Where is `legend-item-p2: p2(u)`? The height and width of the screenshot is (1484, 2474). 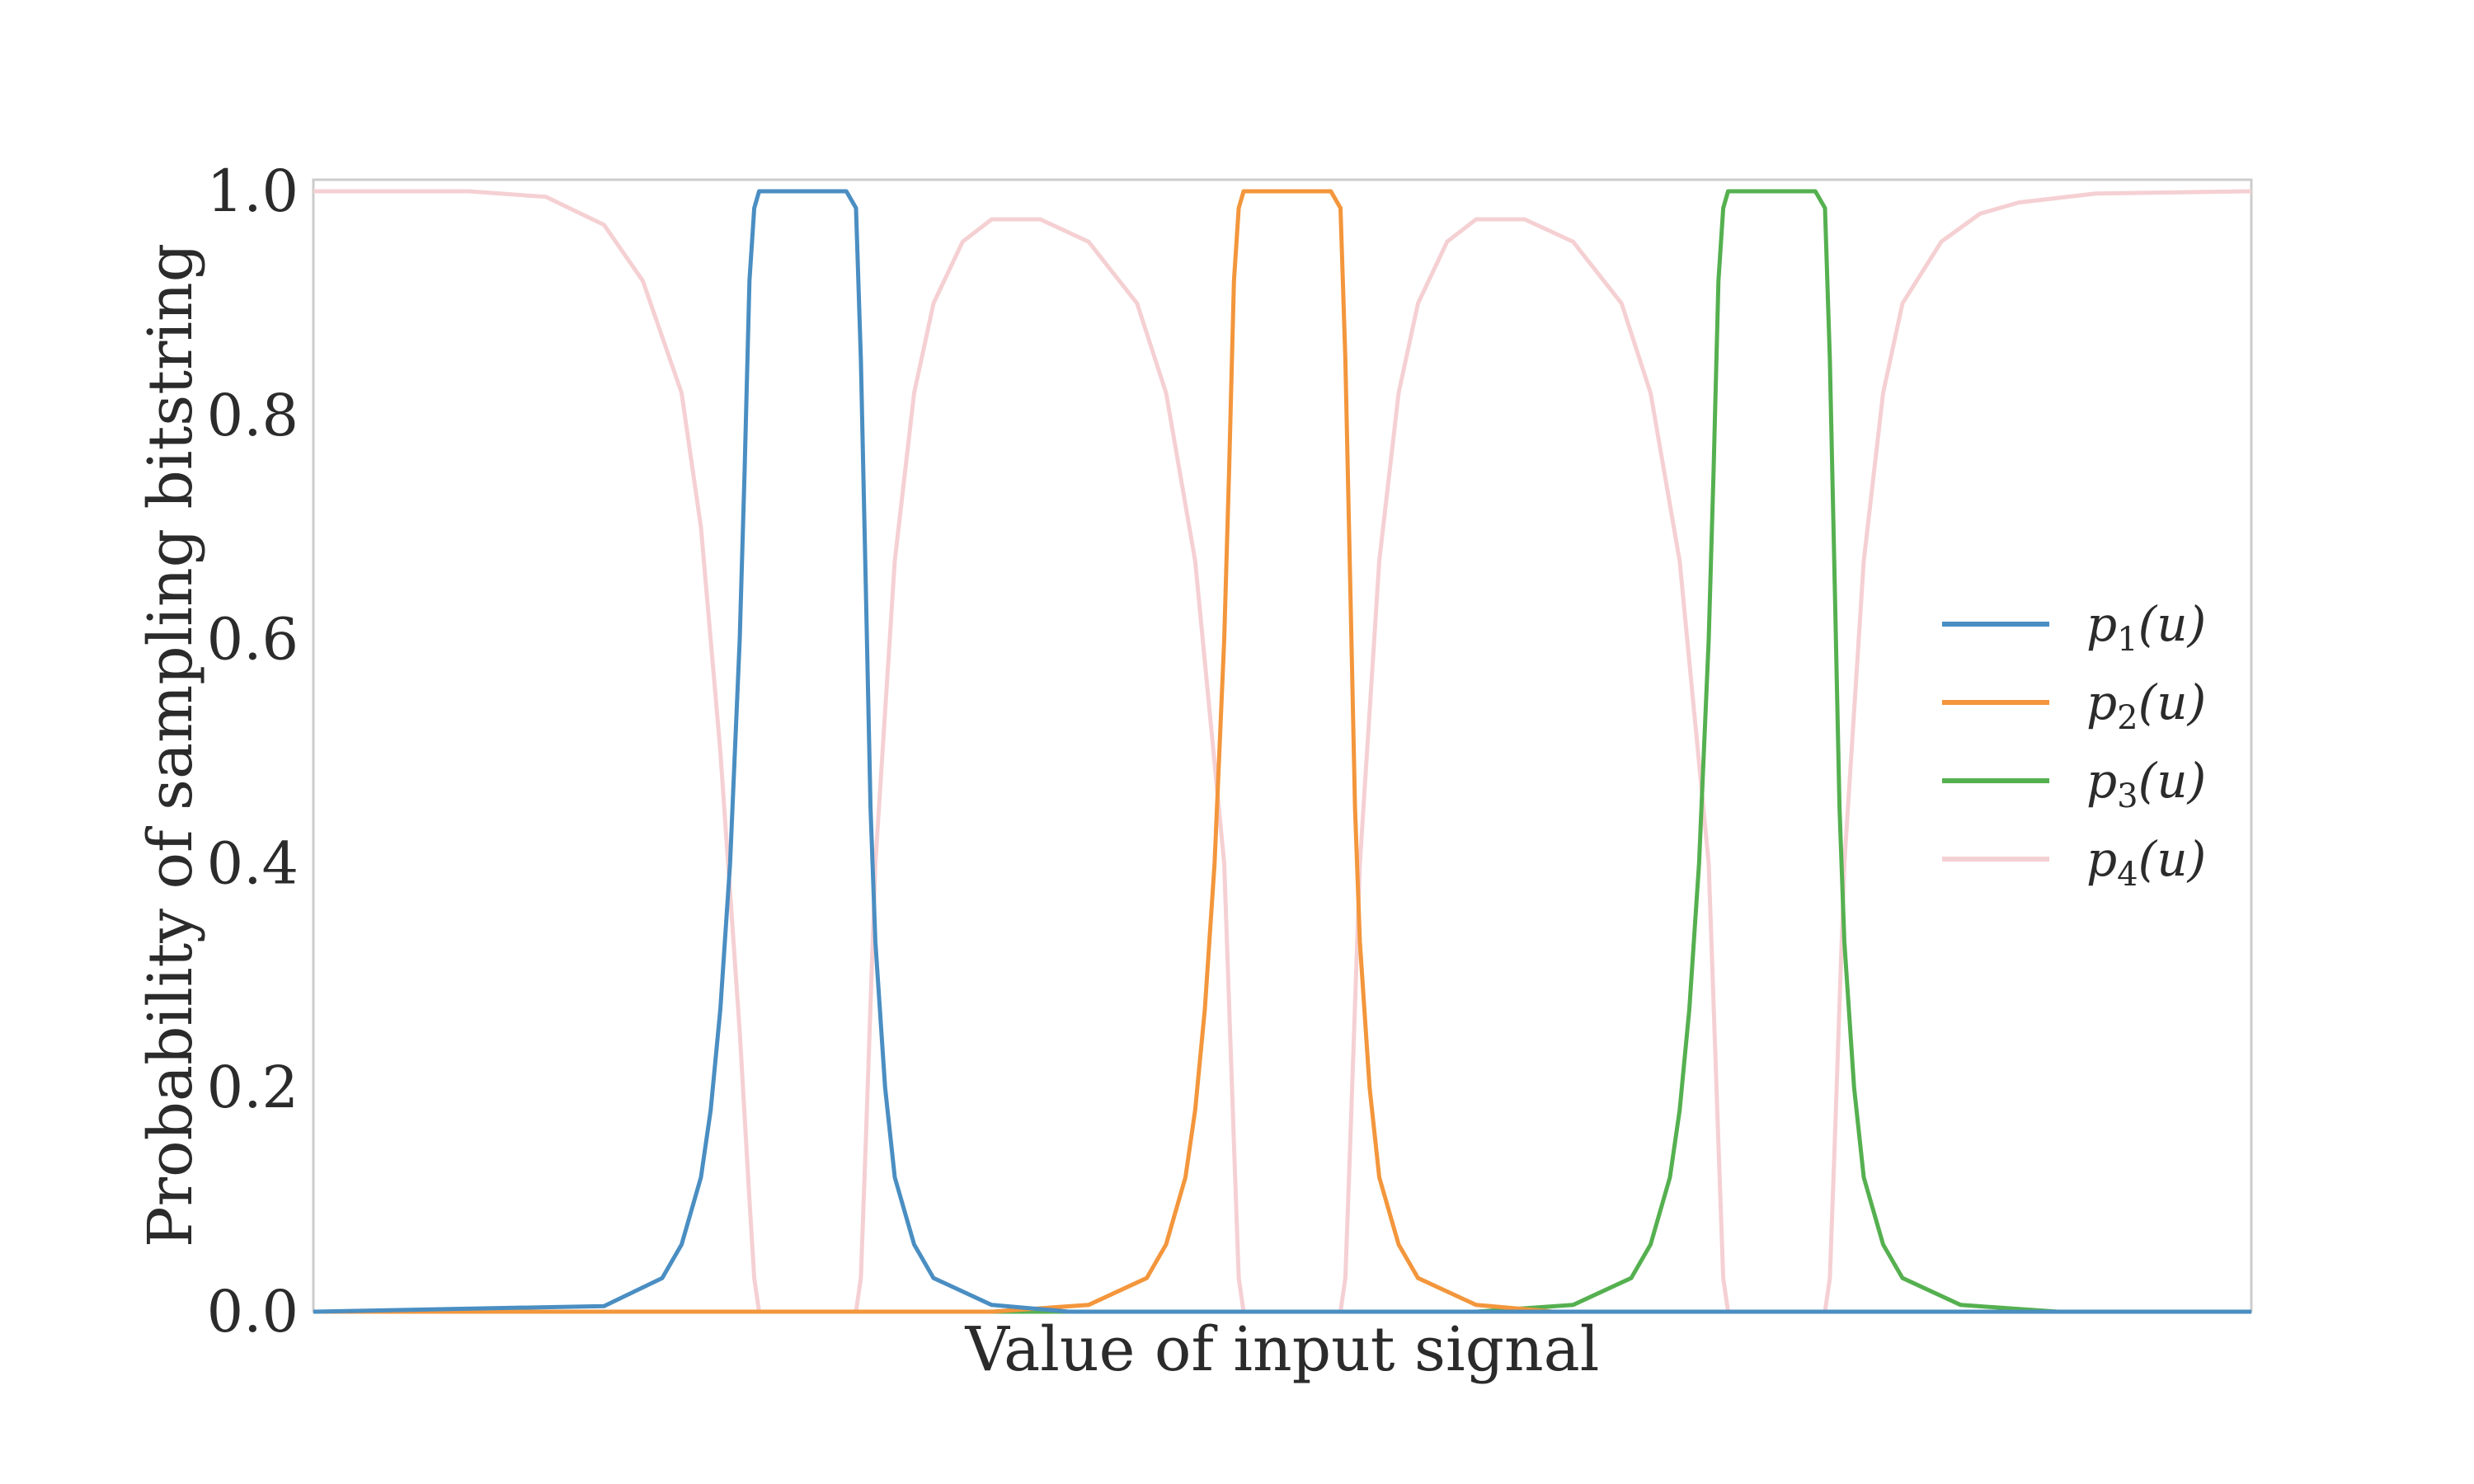 legend-item-p2: p2(u) is located at coordinates (2074, 705).